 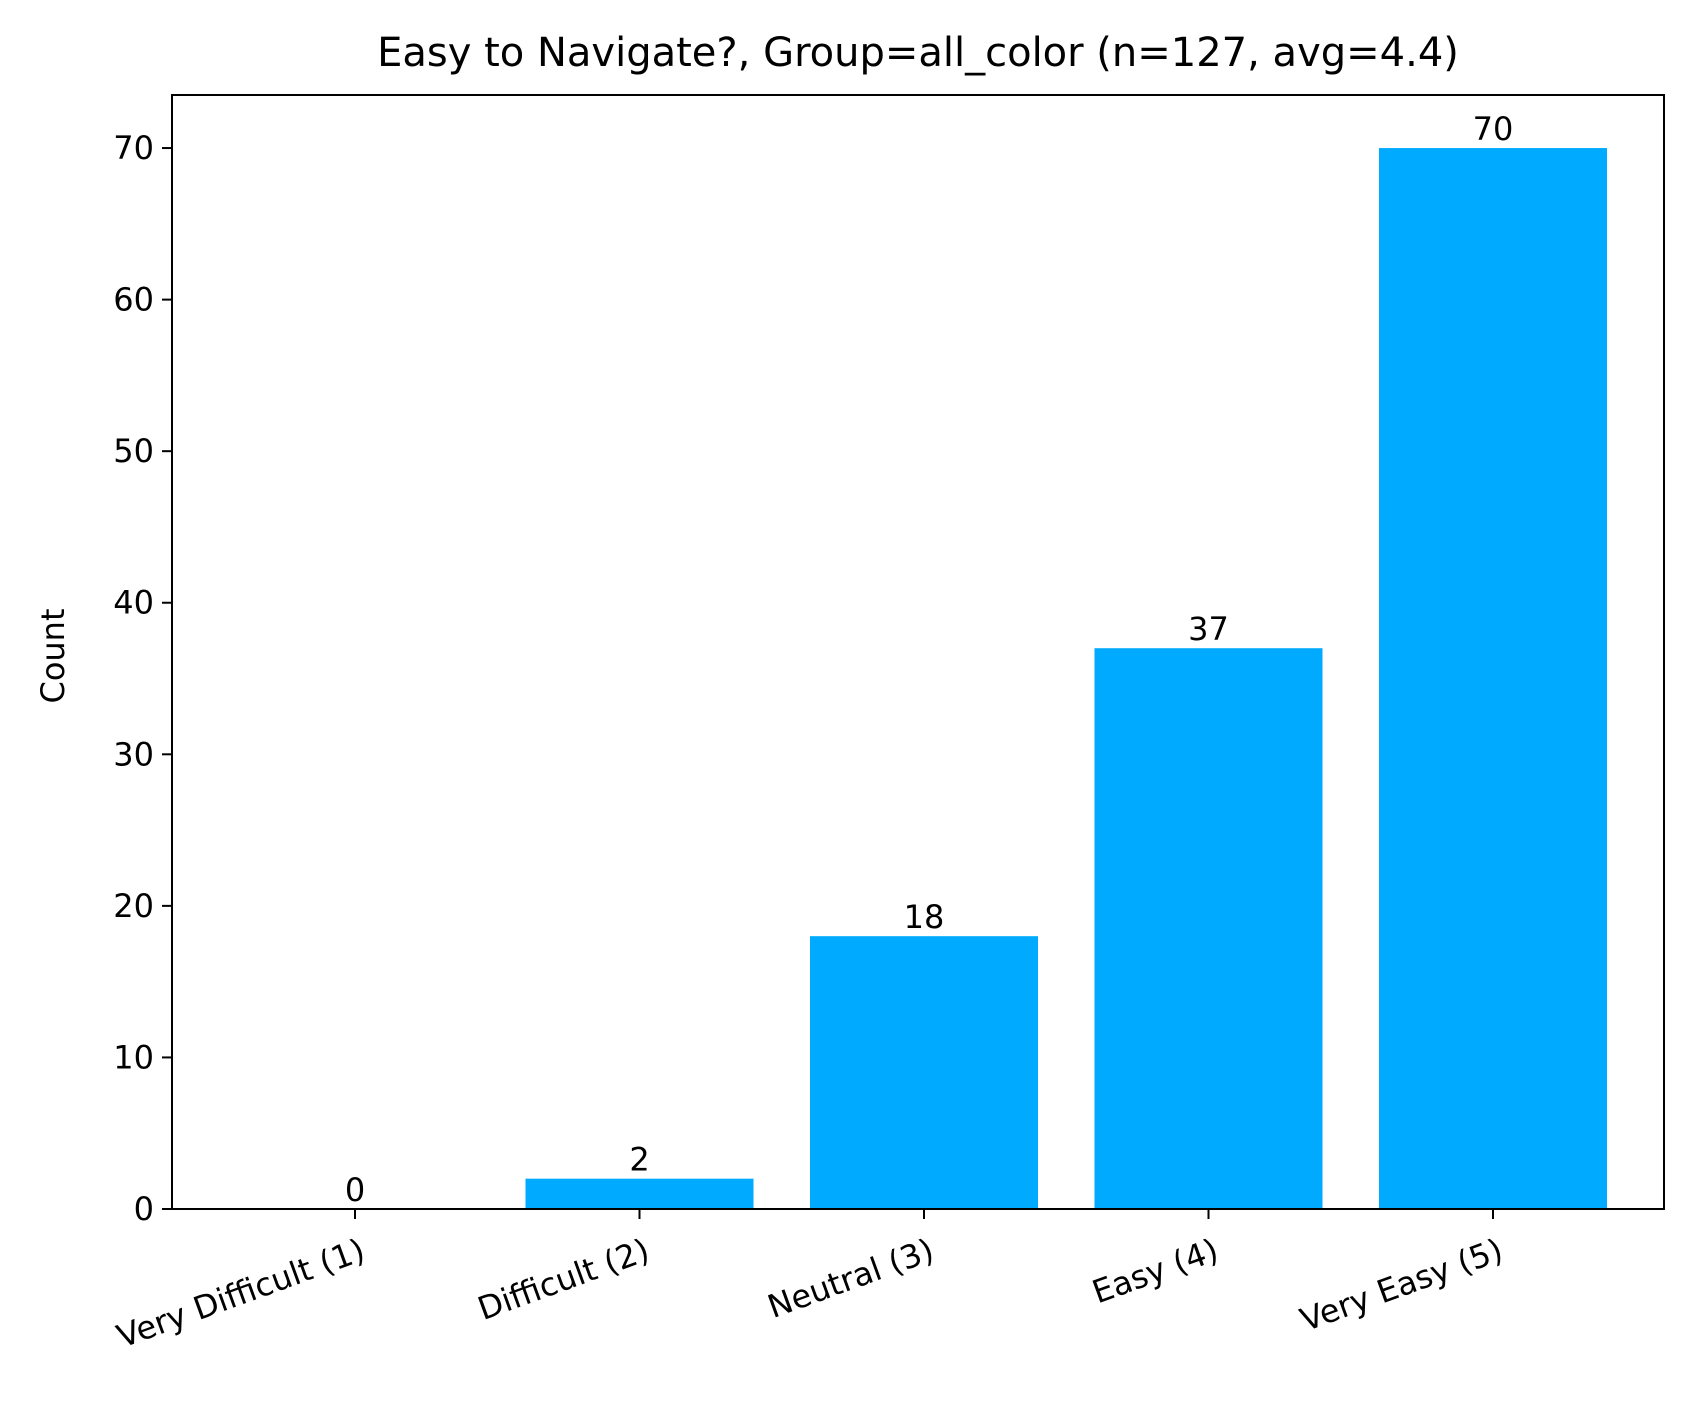 I want to click on data-label-1: 2, so click(x=639, y=1160).